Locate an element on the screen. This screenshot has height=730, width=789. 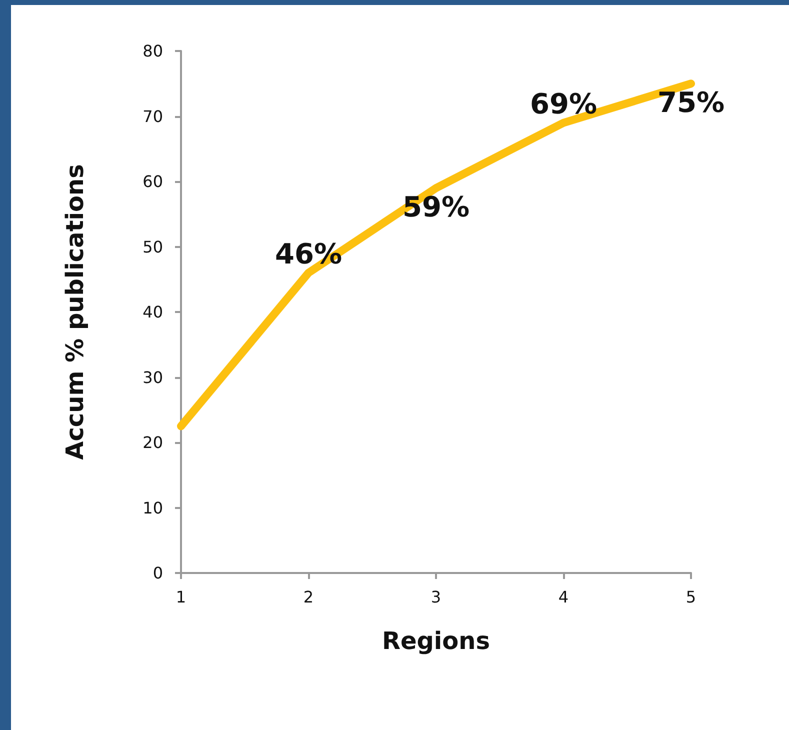
y-tick-label: 10 is located at coordinates (152, 508).